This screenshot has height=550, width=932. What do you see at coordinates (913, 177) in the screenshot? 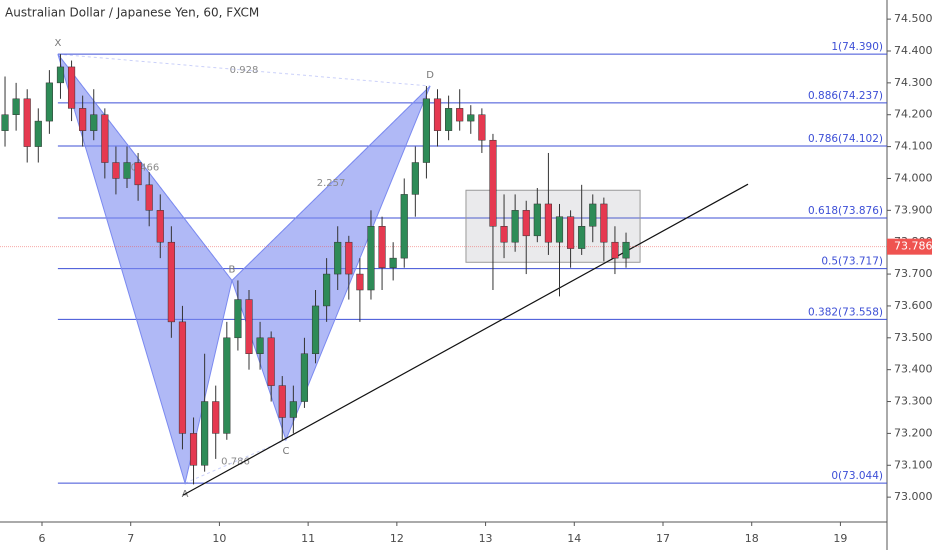
I see `y-tick-label: 74.000` at bounding box center [913, 177].